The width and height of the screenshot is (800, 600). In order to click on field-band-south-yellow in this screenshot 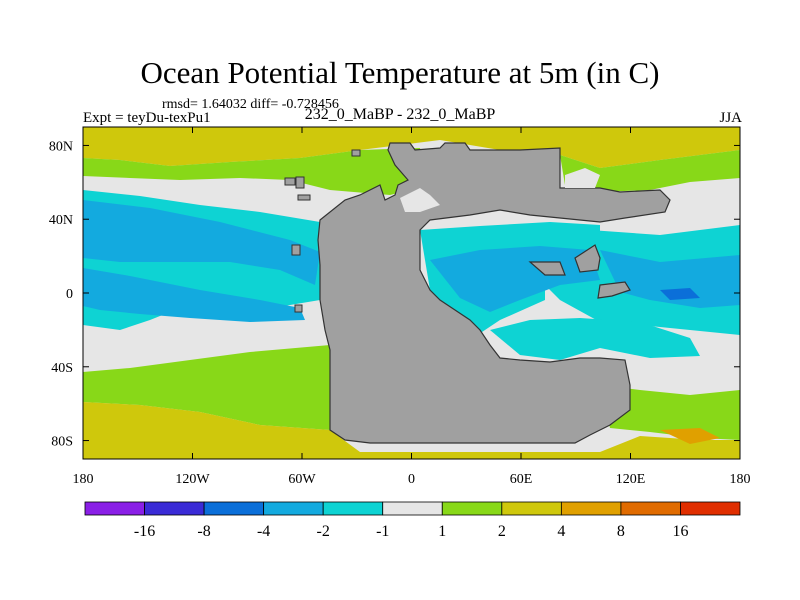, I will do `click(411, 430)`.